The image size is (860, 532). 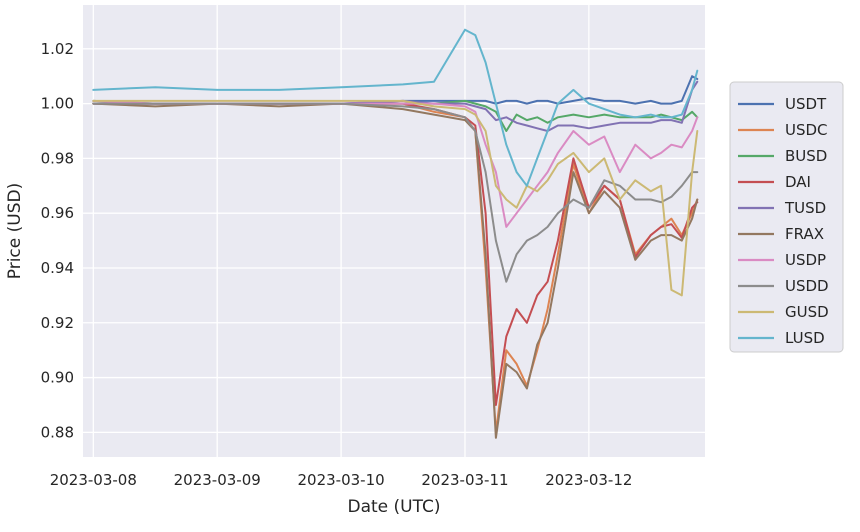 What do you see at coordinates (464, 480) in the screenshot?
I see `x-tick-label: 2023-03-11` at bounding box center [464, 480].